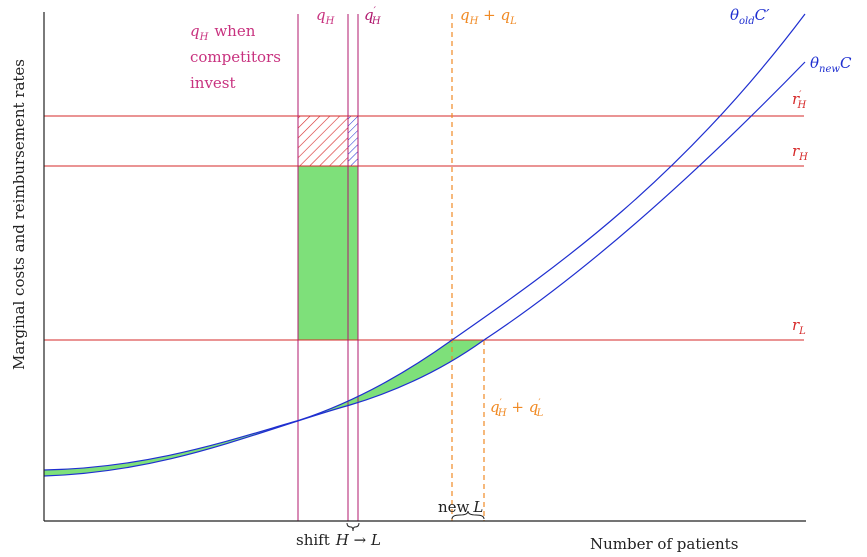  I want to click on qh-label: qH, so click(325, 16).